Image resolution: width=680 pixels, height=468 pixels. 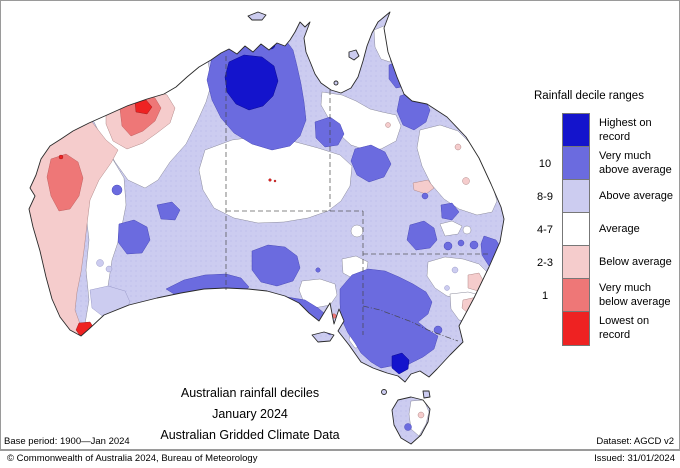 What do you see at coordinates (635, 441) in the screenshot?
I see `dataset-note: Dataset: AGCD v2` at bounding box center [635, 441].